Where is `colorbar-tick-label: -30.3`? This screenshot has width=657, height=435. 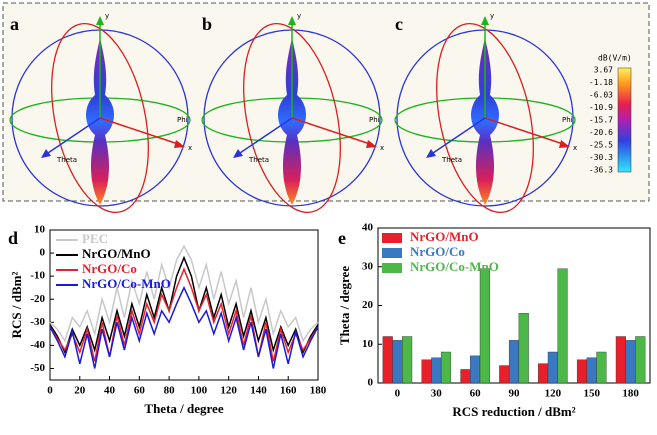 colorbar-tick-label: -30.3 is located at coordinates (601, 157).